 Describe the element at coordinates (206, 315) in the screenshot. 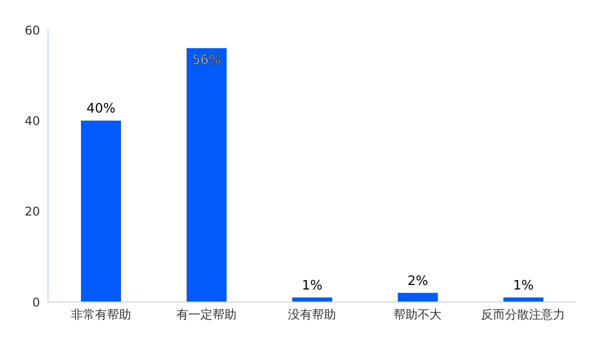

I see `x-tick-label: 有一定帮助` at that location.